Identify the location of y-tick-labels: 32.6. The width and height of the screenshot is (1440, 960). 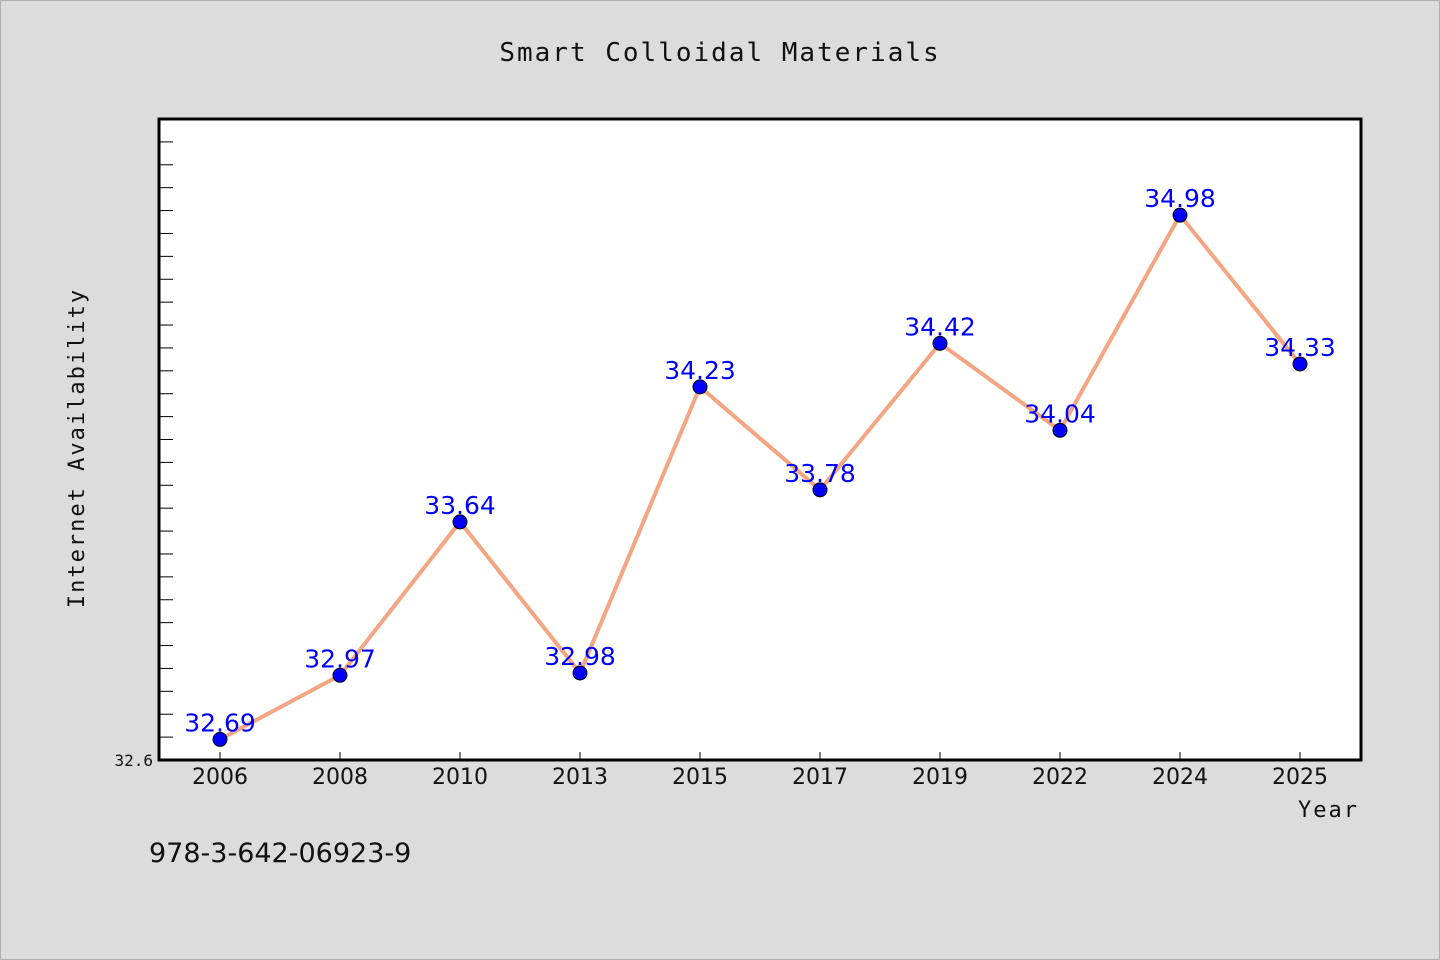
(133, 760).